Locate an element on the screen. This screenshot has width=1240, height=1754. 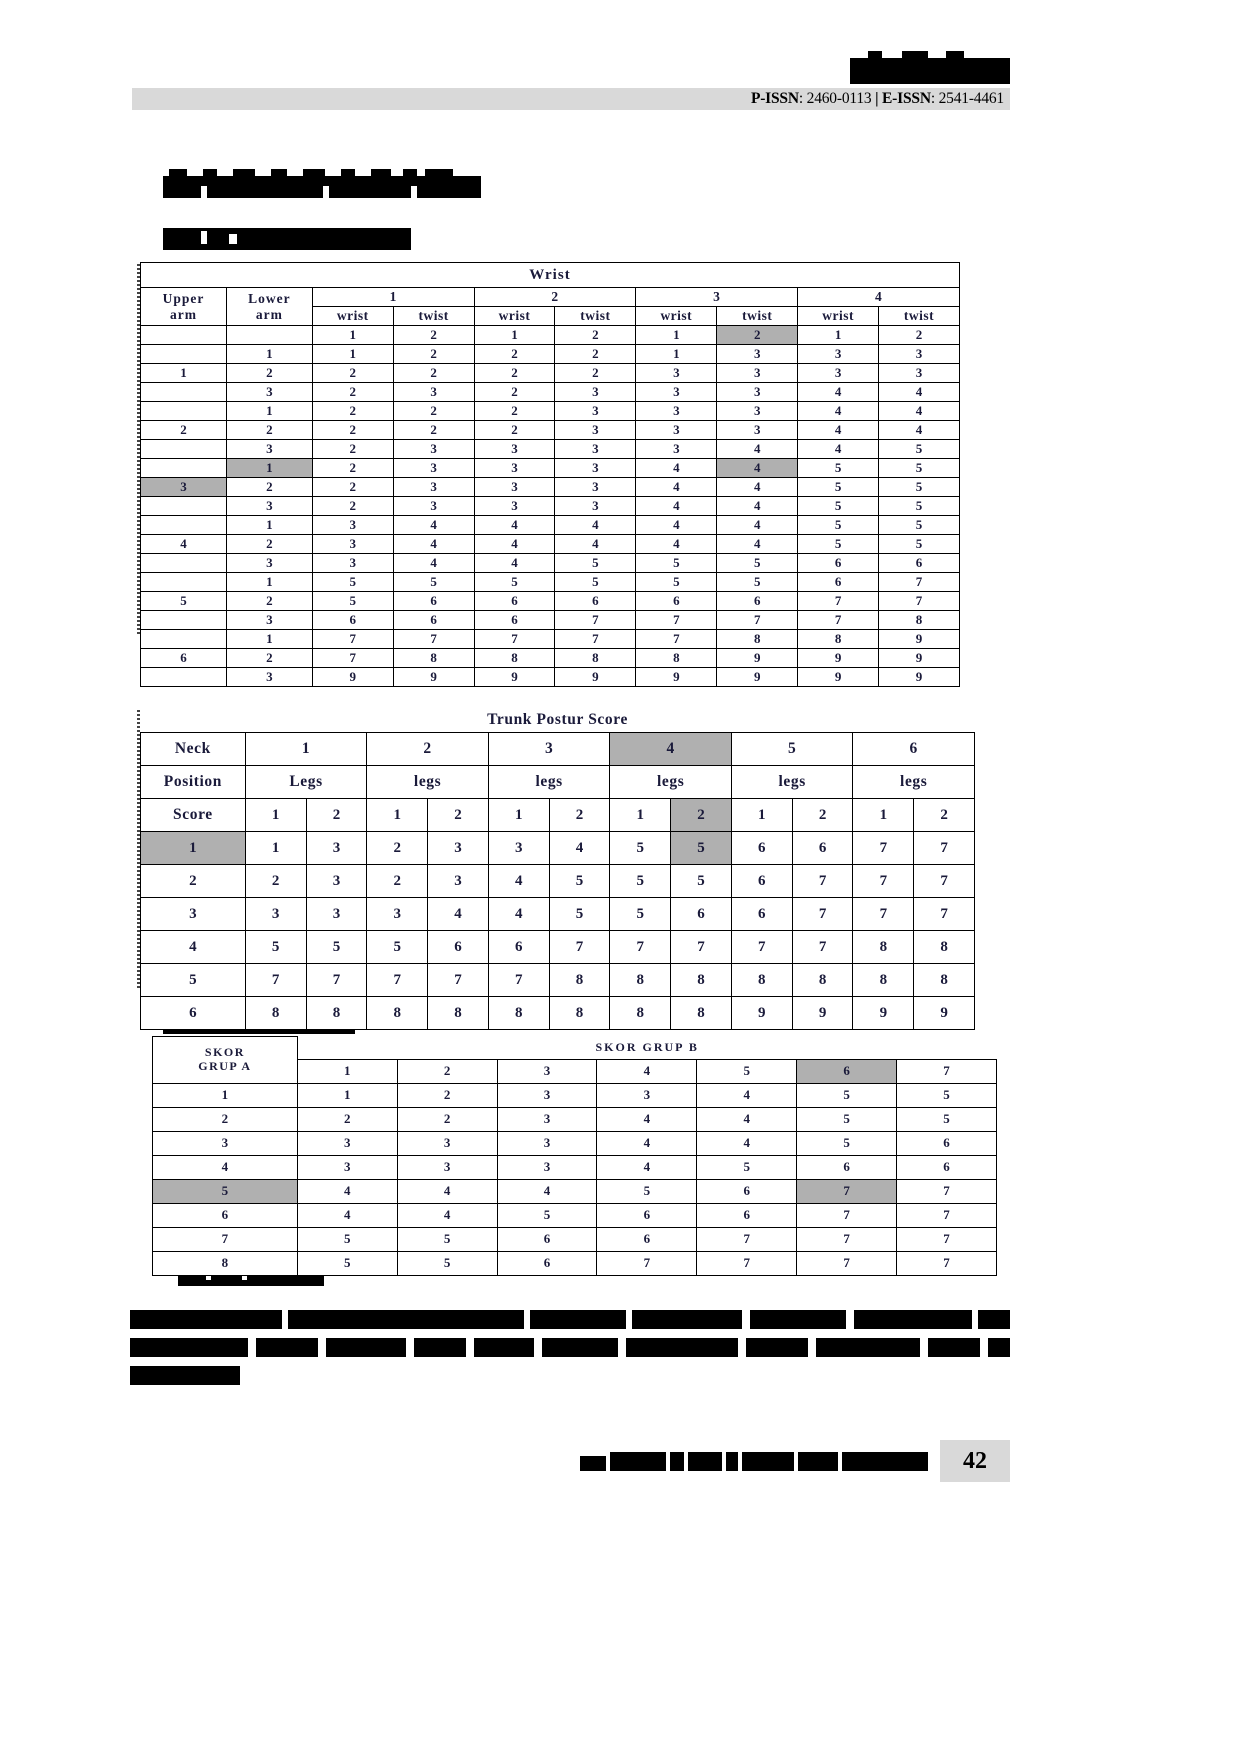
cell-skor-4-2: 4 is located at coordinates (547, 1191).